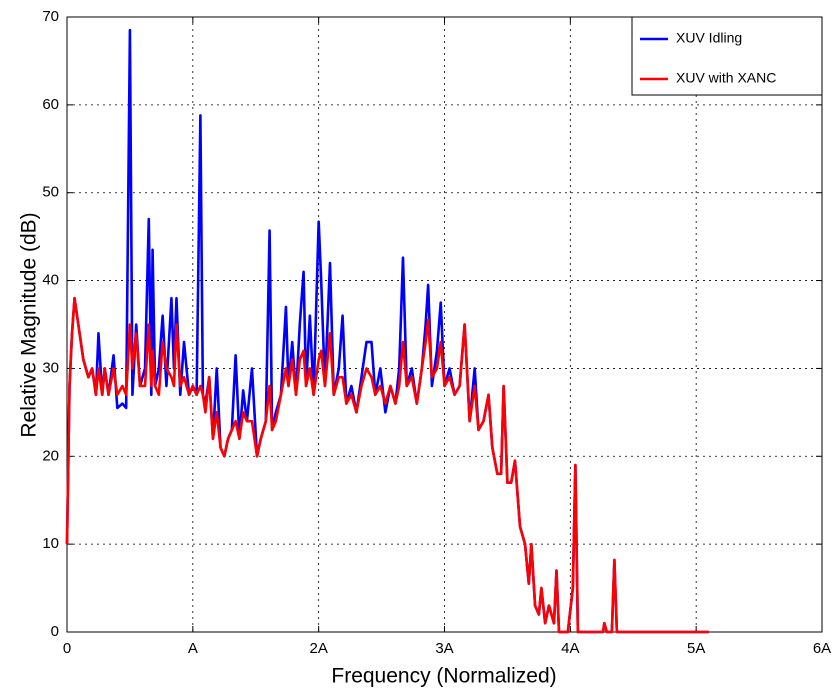  What do you see at coordinates (727, 56) in the screenshot?
I see `legend-box` at bounding box center [727, 56].